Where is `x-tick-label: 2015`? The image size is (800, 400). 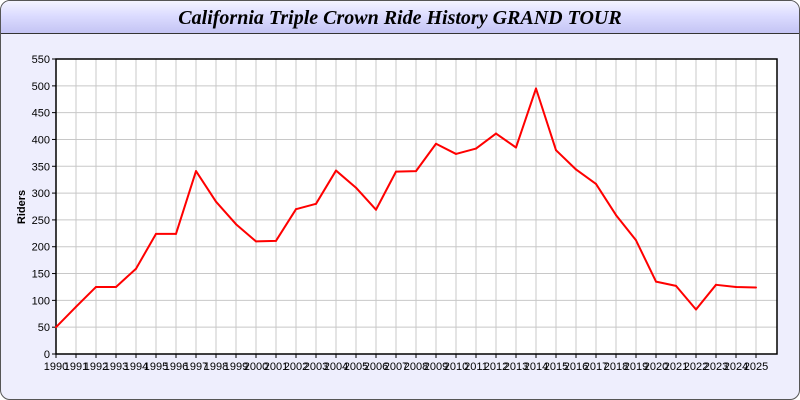 x-tick-label: 2015 is located at coordinates (556, 367).